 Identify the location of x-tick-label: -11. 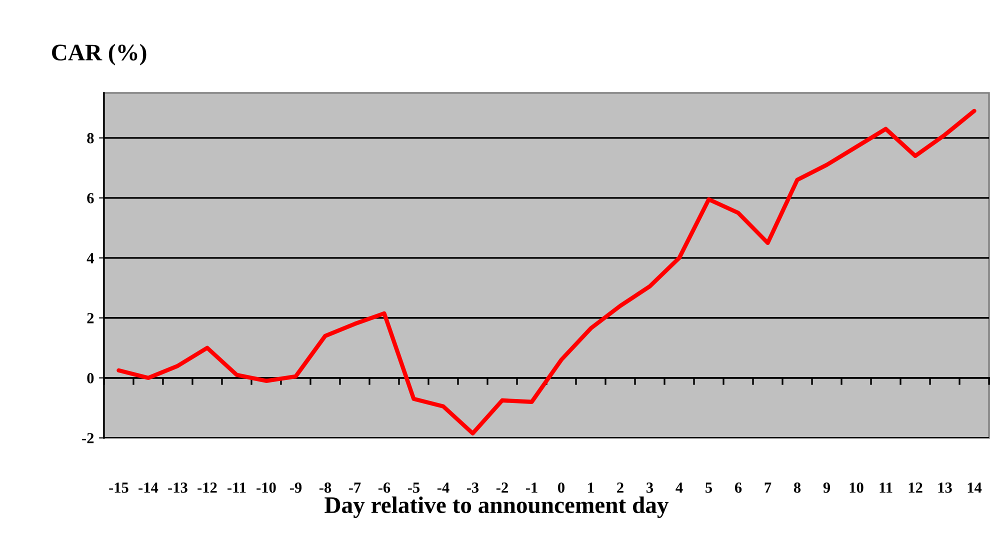
(237, 487).